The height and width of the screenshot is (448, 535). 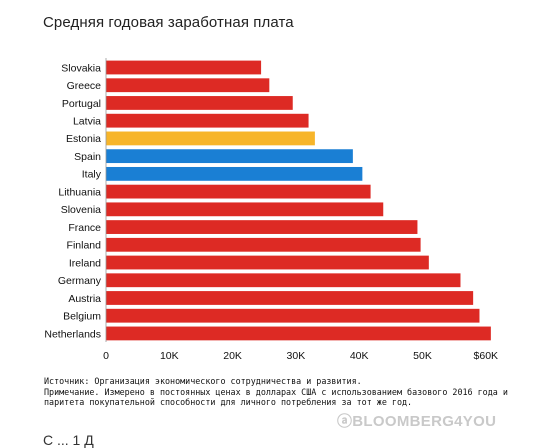 I want to click on category-label-france: France, so click(x=84, y=228).